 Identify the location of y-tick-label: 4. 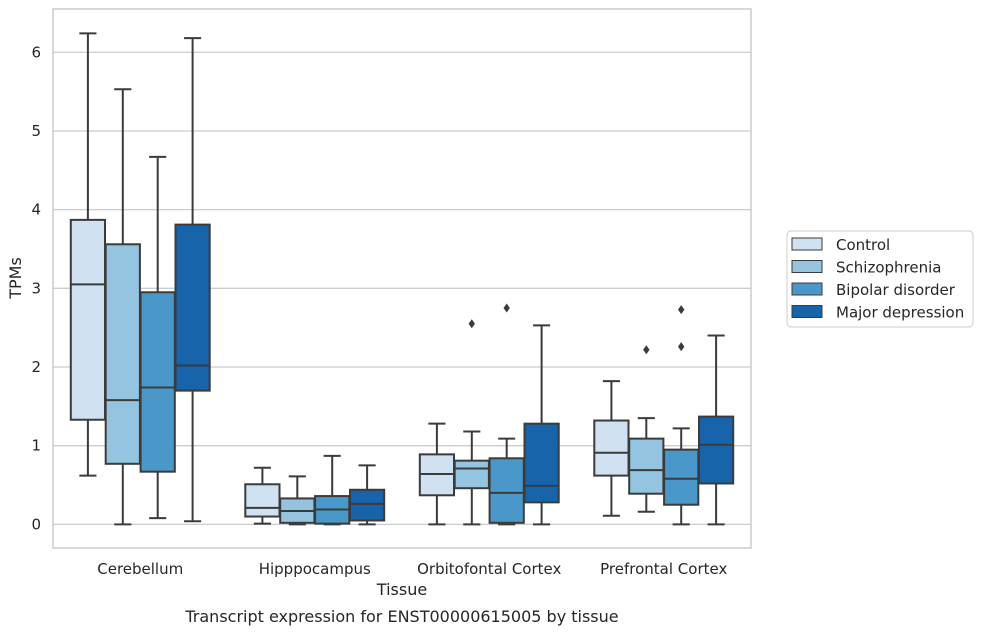
(36, 210).